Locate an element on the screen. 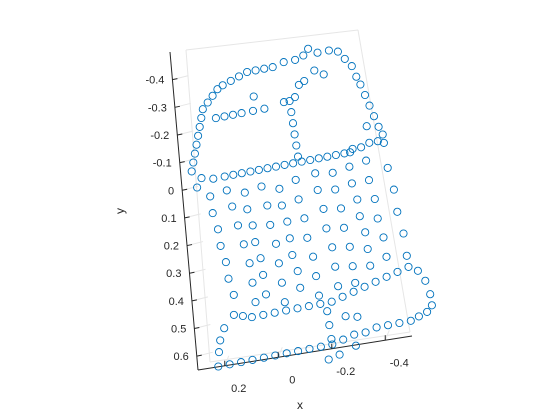 The image size is (560, 420). y-tick-label: 0.5 is located at coordinates (178, 330).